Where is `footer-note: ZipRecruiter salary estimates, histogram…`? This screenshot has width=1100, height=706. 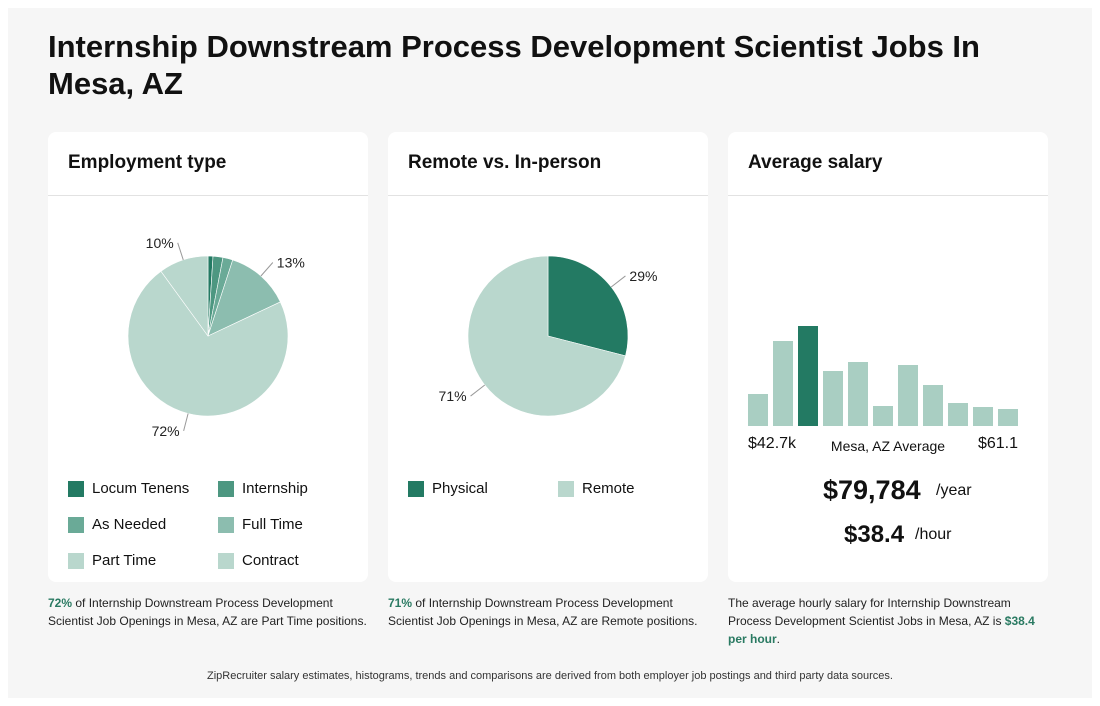 footer-note: ZipRecruiter salary estimates, histogram… is located at coordinates (550, 676).